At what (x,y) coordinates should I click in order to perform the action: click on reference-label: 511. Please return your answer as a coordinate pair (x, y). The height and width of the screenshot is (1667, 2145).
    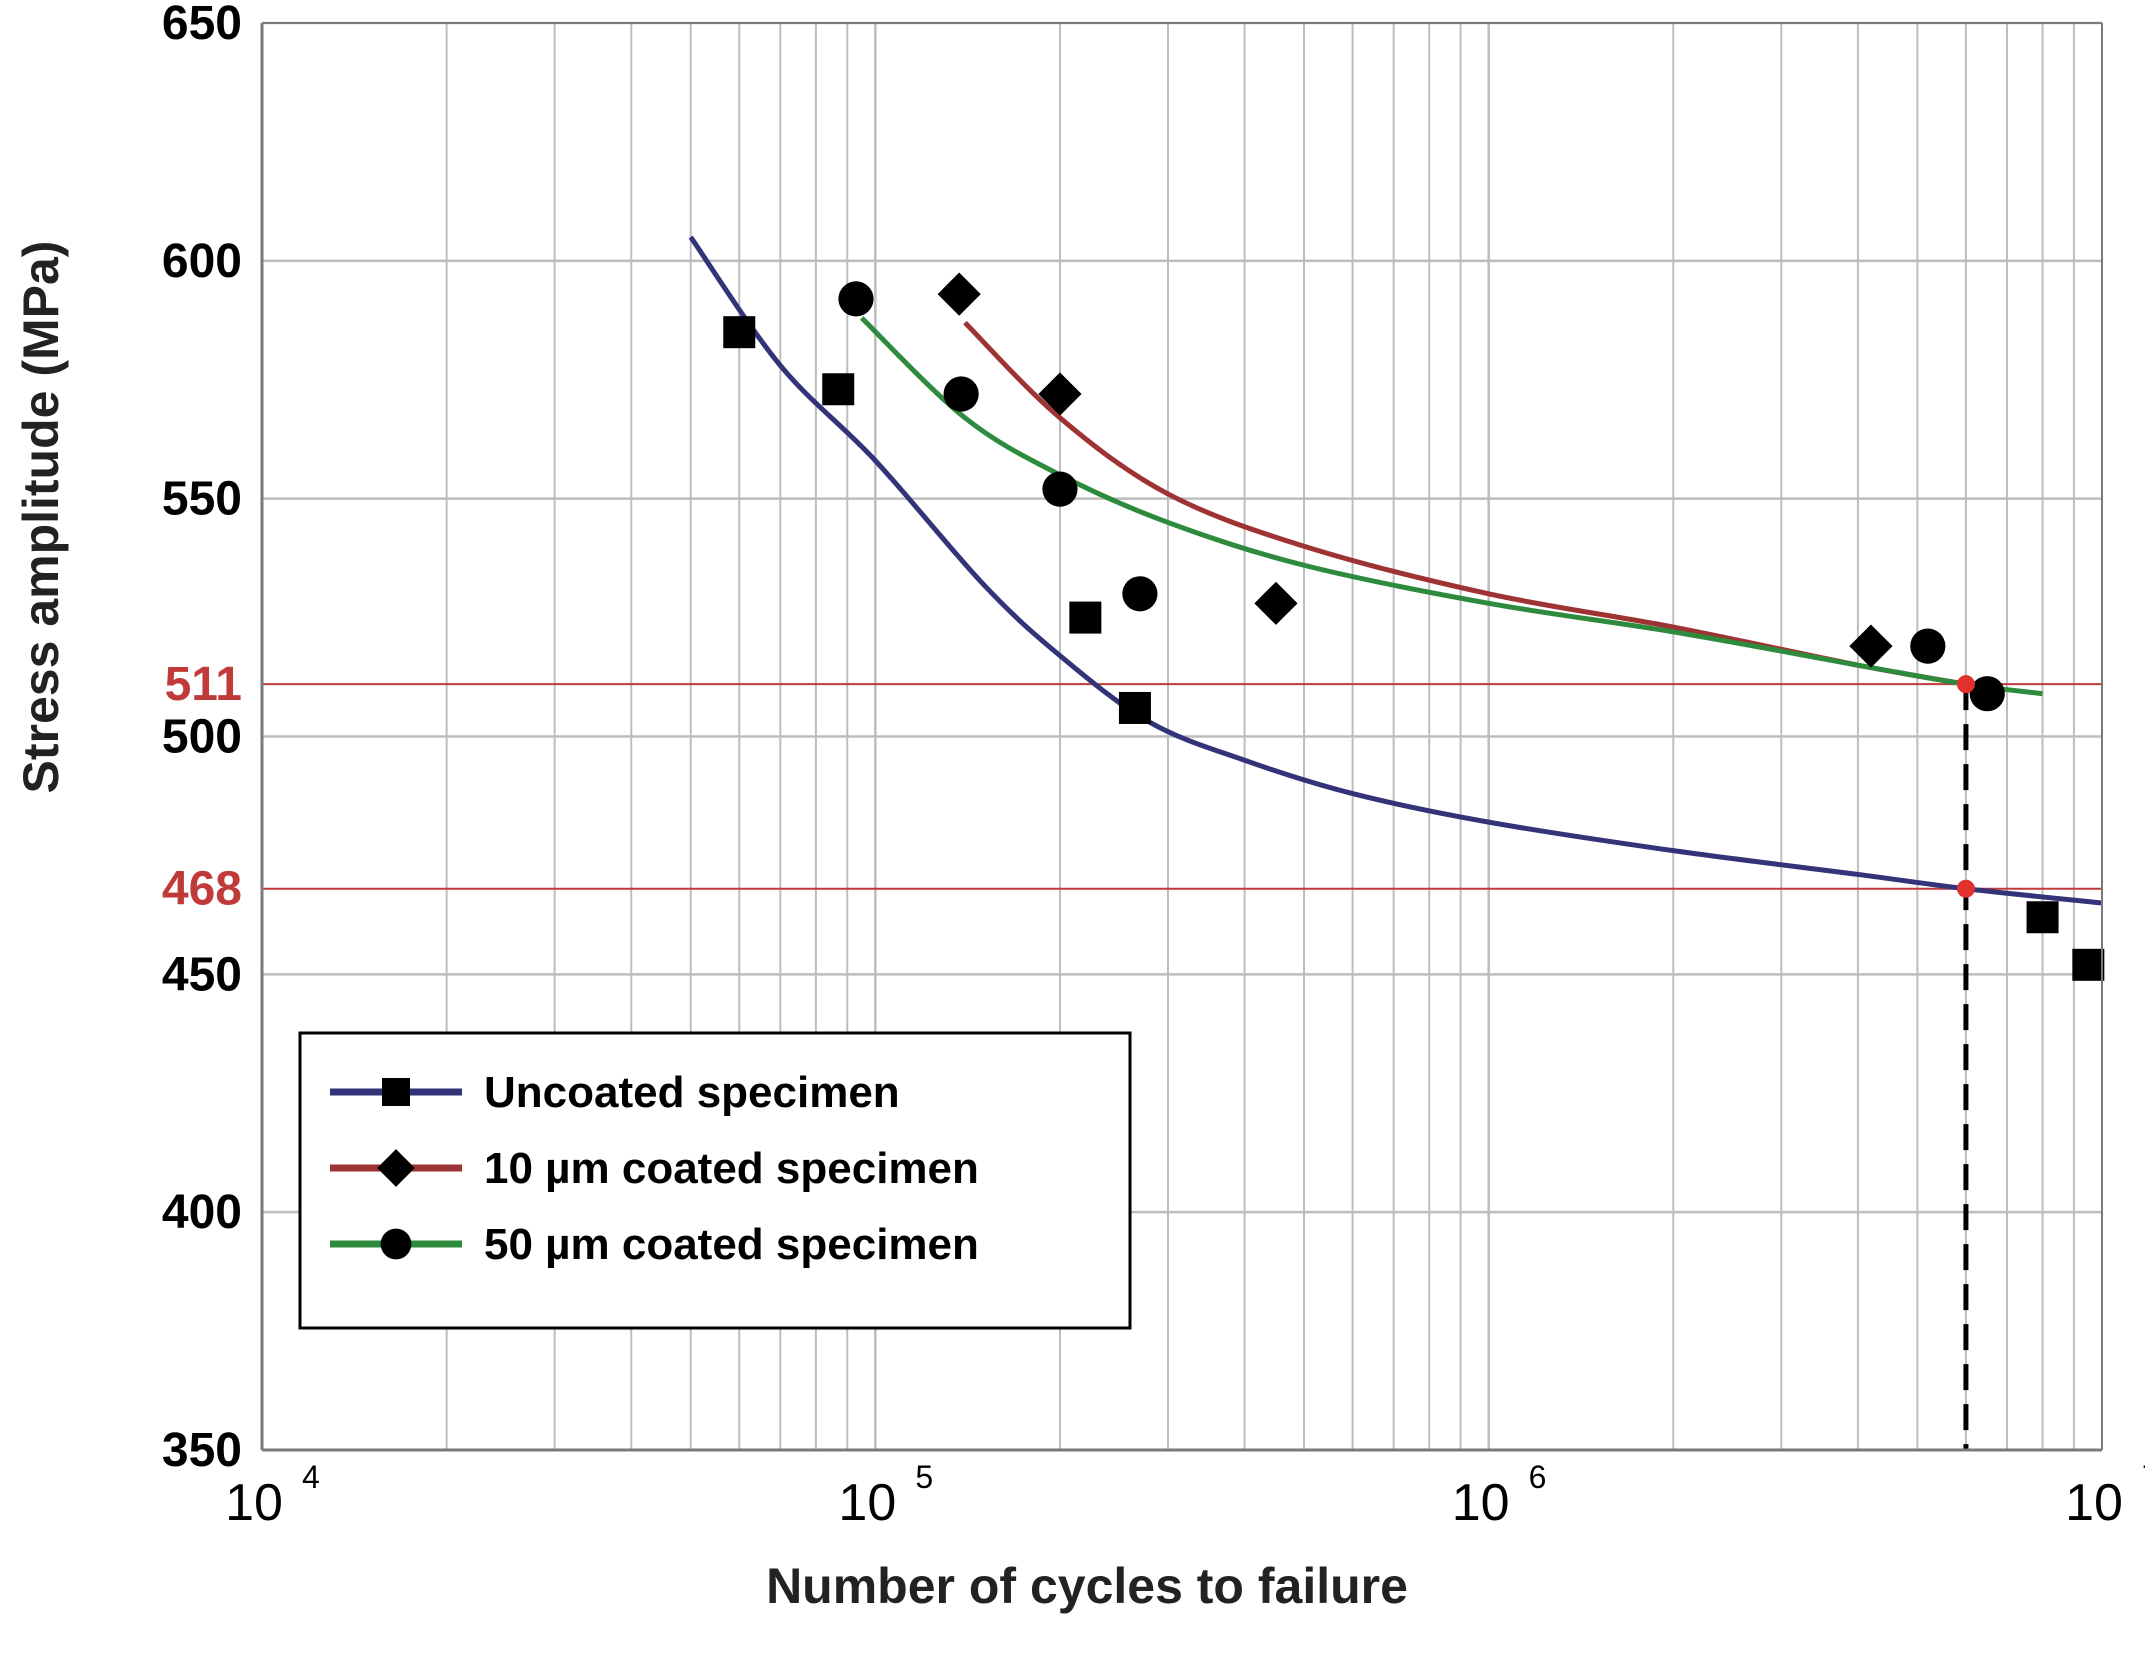
    Looking at the image, I should click on (203, 684).